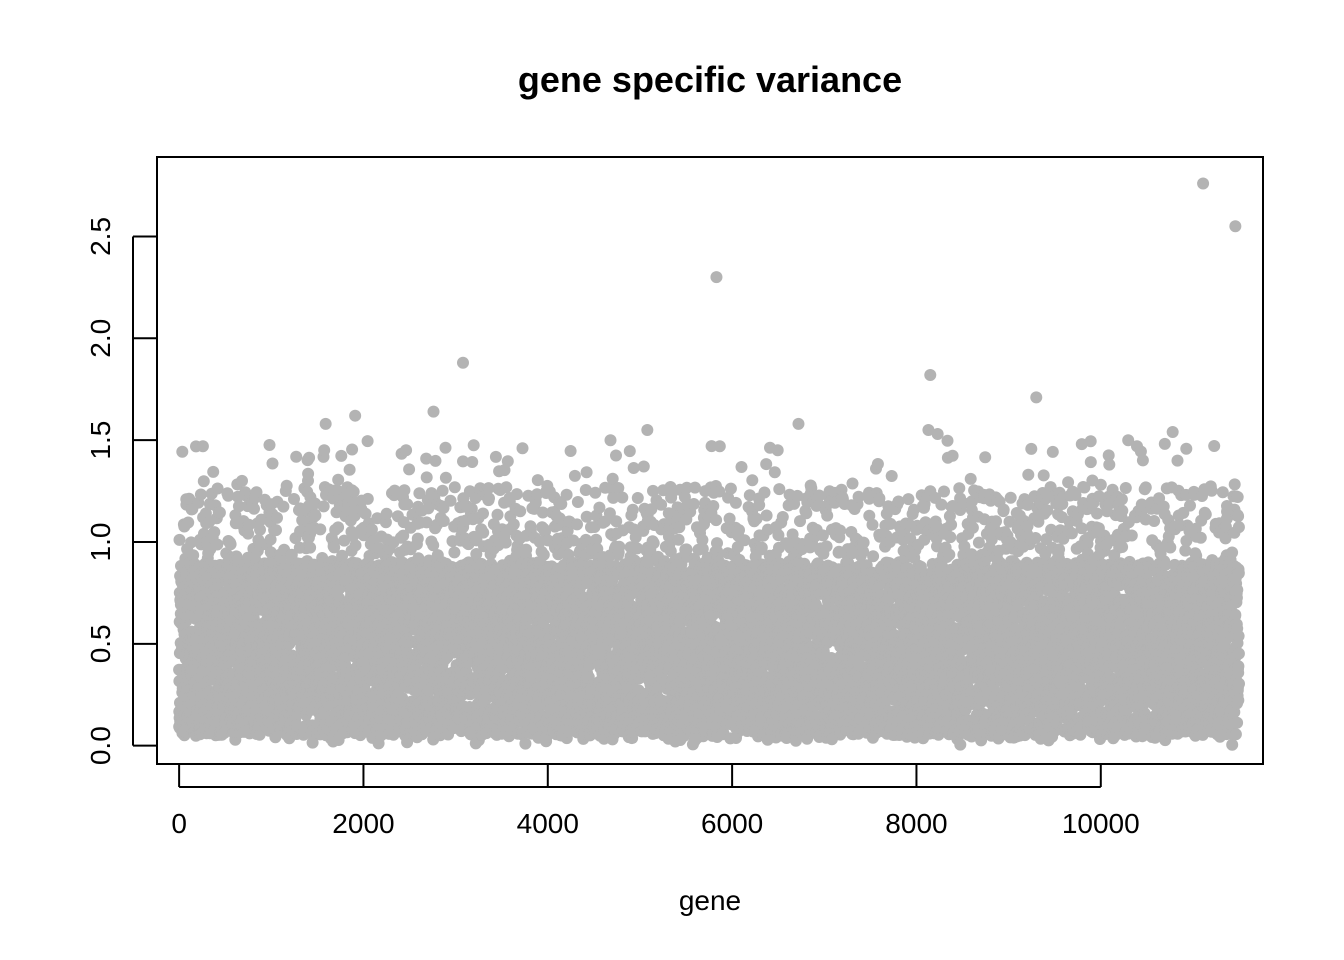 The width and height of the screenshot is (1344, 960). Describe the element at coordinates (710, 79) in the screenshot. I see `chart-title: gene specific variance` at that location.